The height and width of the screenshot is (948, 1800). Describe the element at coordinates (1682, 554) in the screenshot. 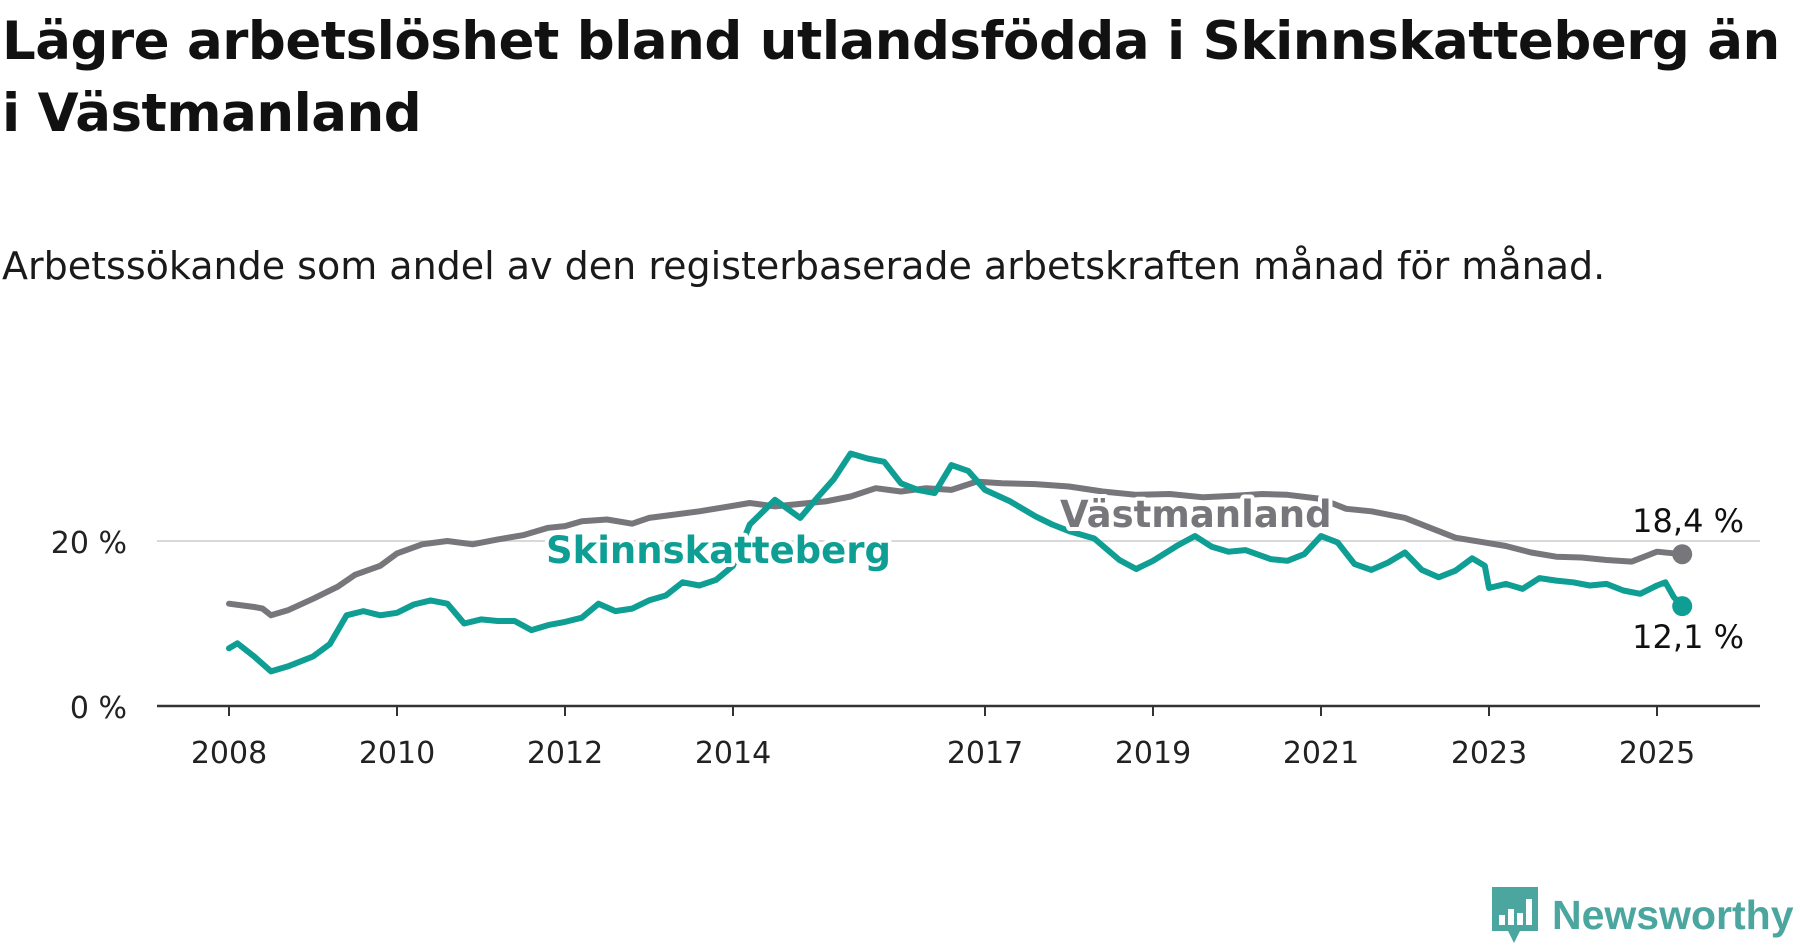

I see `series-end-dot-västmanland` at that location.